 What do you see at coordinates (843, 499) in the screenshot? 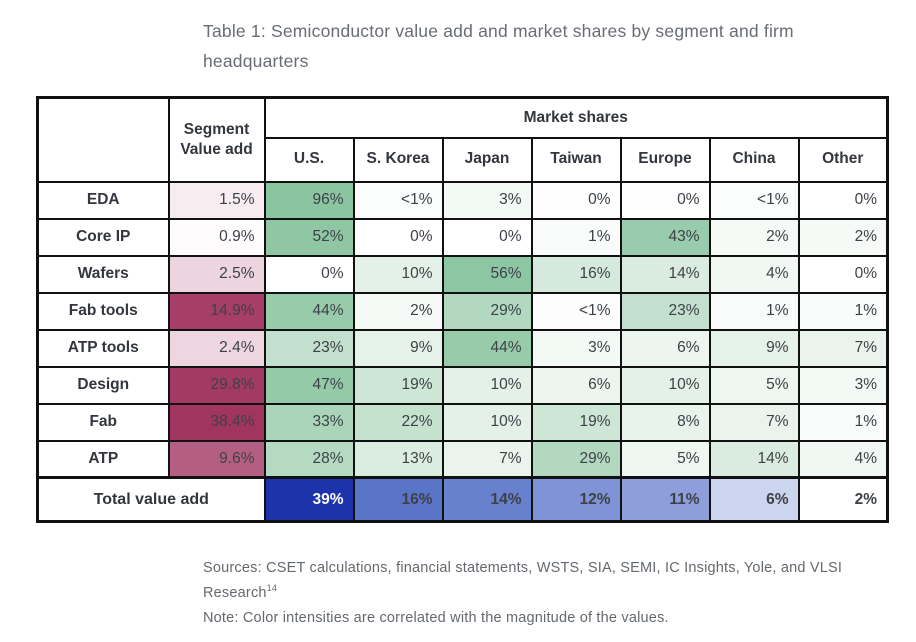
I see `total-share-cell: 2%` at bounding box center [843, 499].